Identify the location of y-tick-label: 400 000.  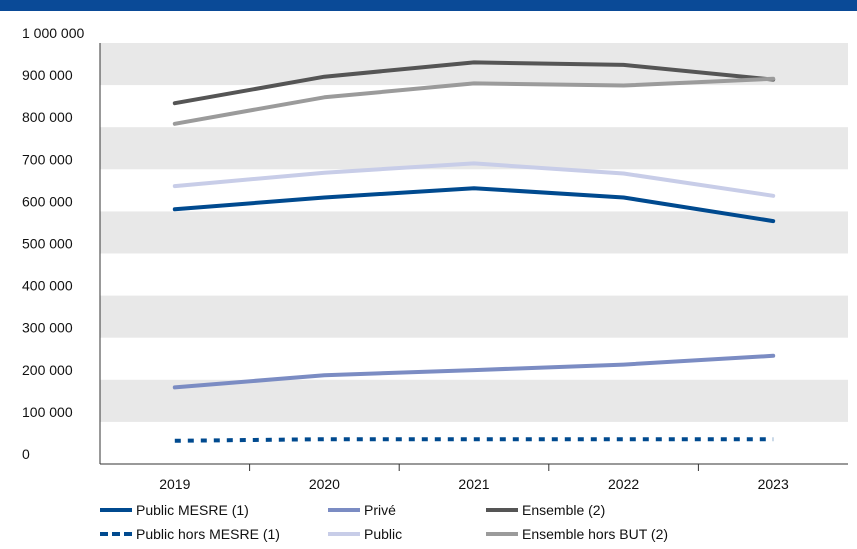
(47, 286).